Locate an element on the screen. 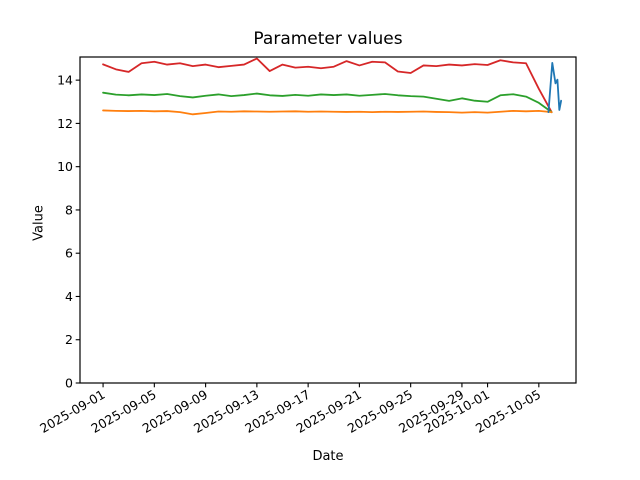 Image resolution: width=640 pixels, height=480 pixels. y-tick-label: 6 is located at coordinates (69, 253).